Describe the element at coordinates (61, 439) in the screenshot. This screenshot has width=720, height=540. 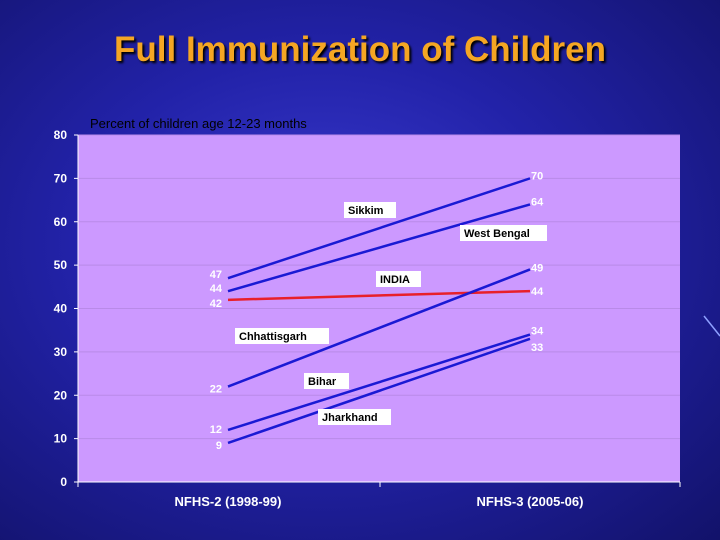
I see `y-tick-label: 10` at that location.